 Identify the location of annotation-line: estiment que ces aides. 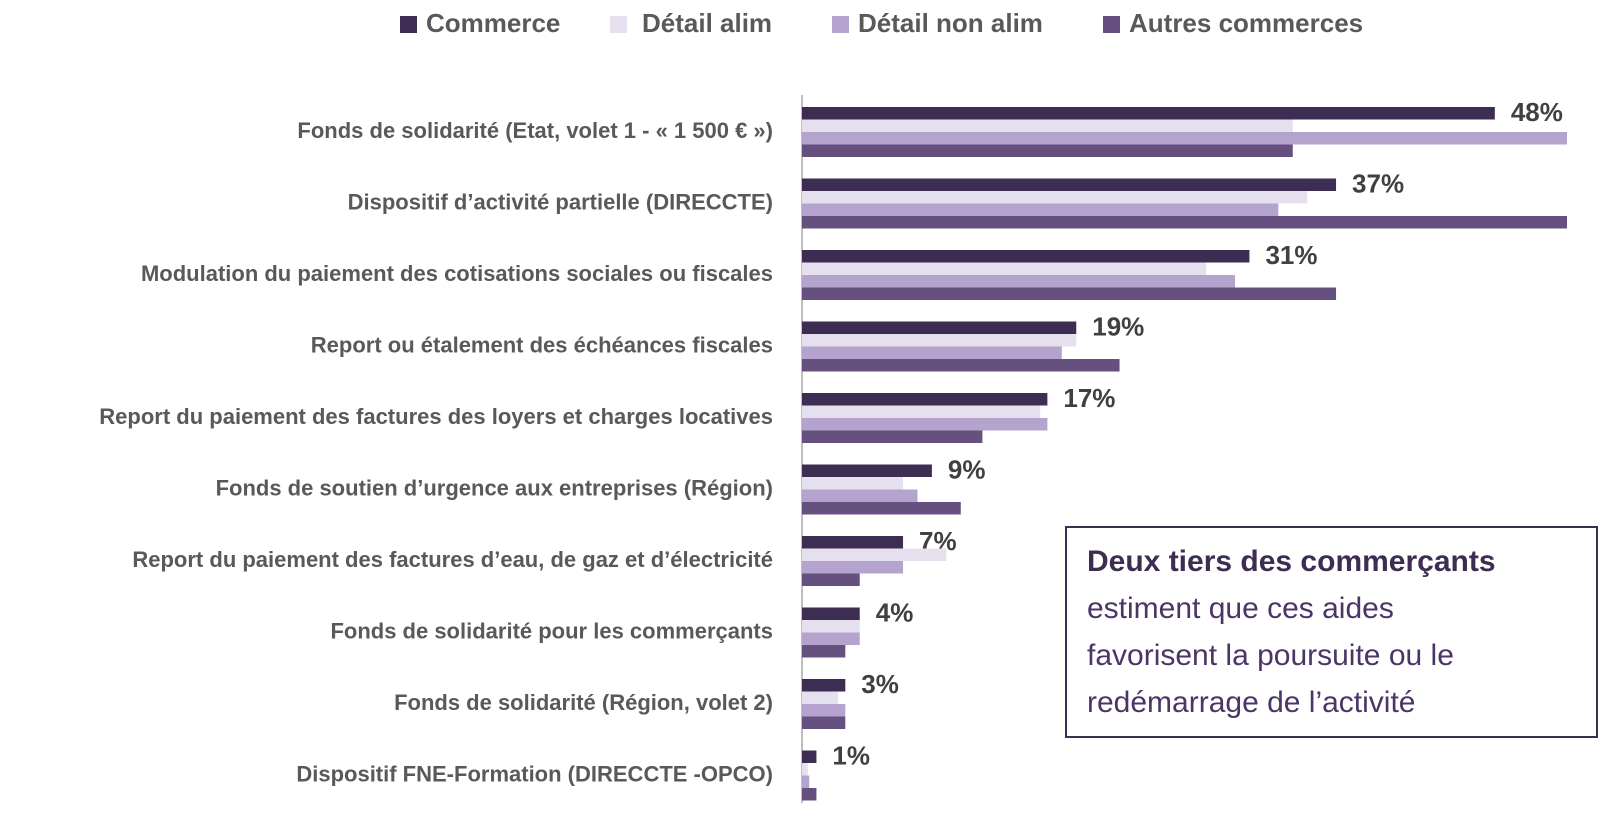
(1240, 608).